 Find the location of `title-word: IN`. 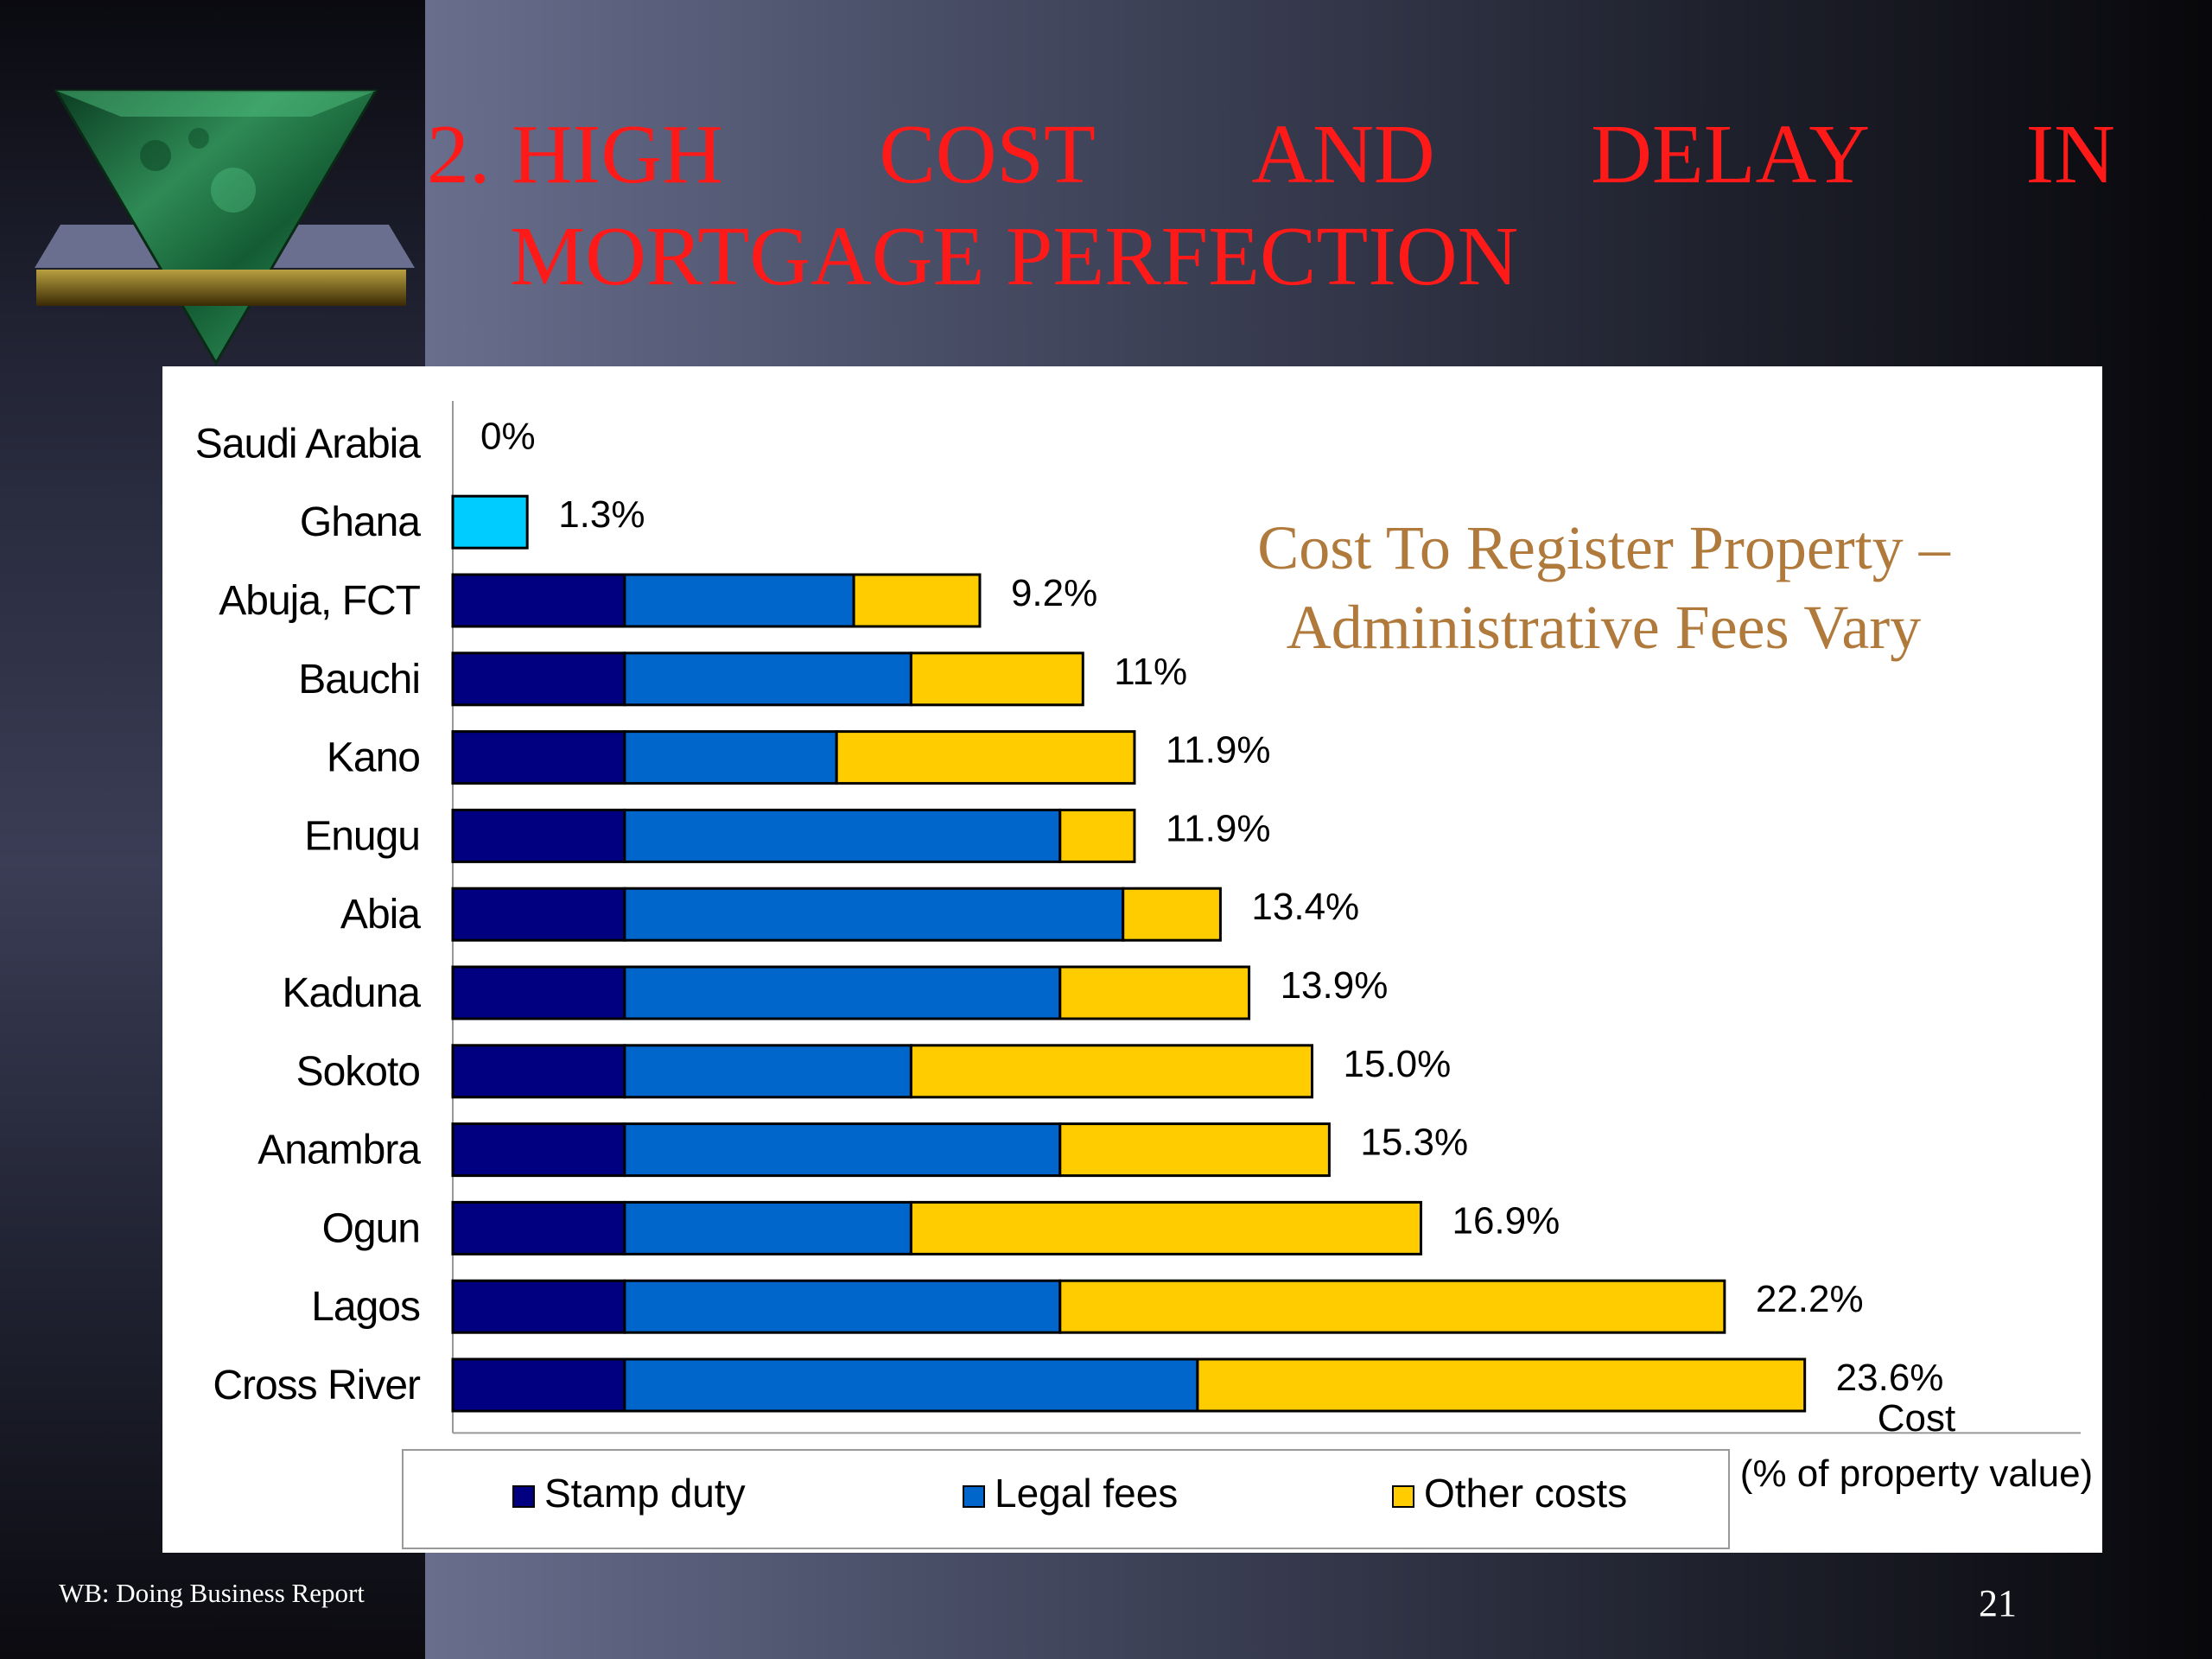

title-word: IN is located at coordinates (2070, 154).